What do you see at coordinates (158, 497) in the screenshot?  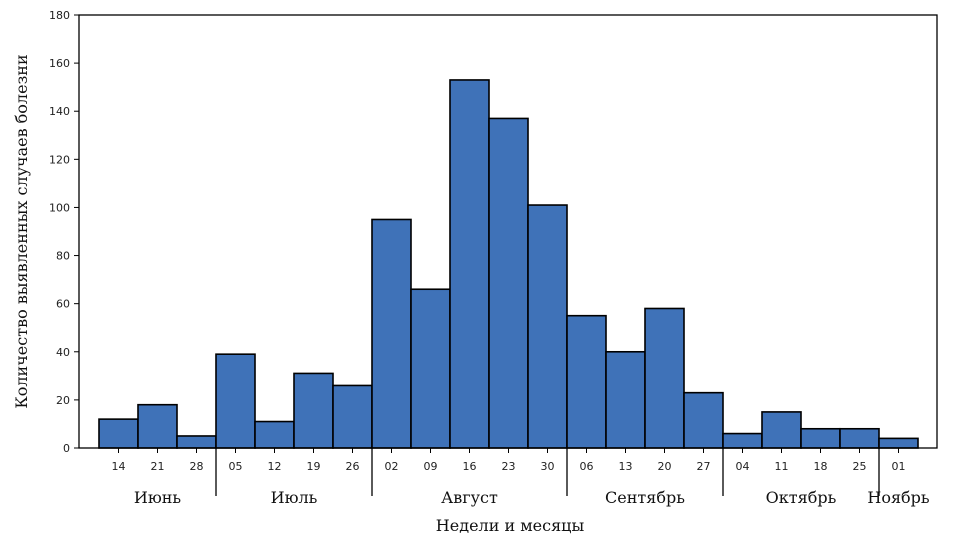 I see `month-label: Июнь` at bounding box center [158, 497].